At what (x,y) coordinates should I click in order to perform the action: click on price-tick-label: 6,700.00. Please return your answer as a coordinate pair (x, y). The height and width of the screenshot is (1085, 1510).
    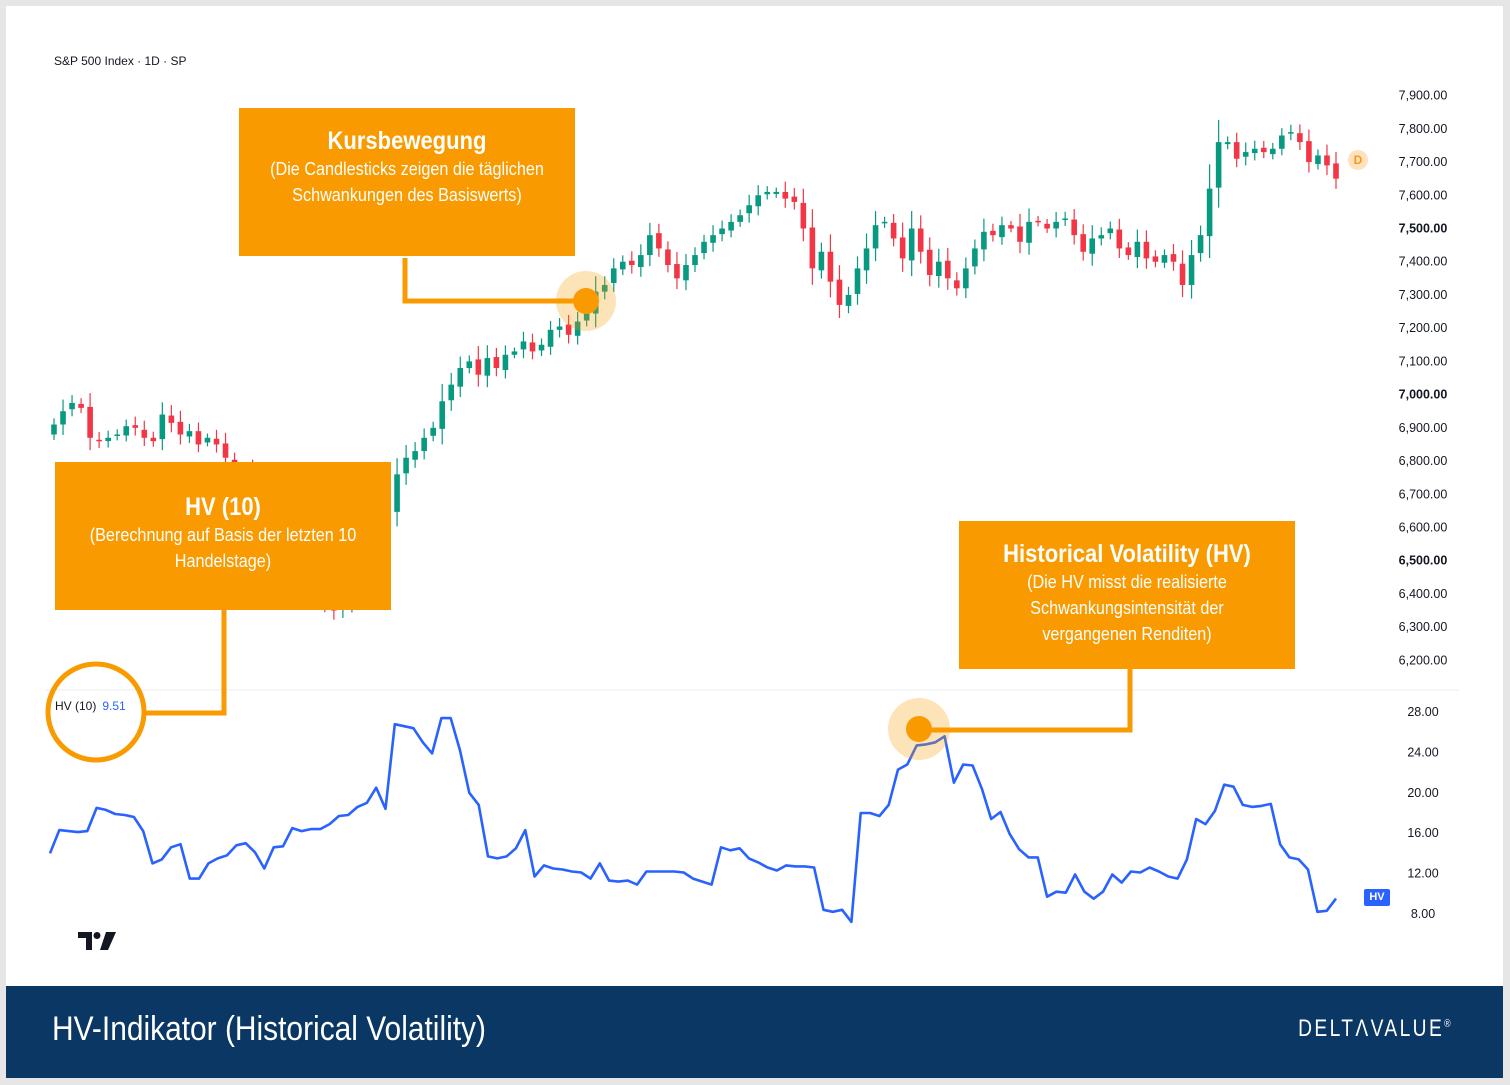
    Looking at the image, I should click on (1423, 494).